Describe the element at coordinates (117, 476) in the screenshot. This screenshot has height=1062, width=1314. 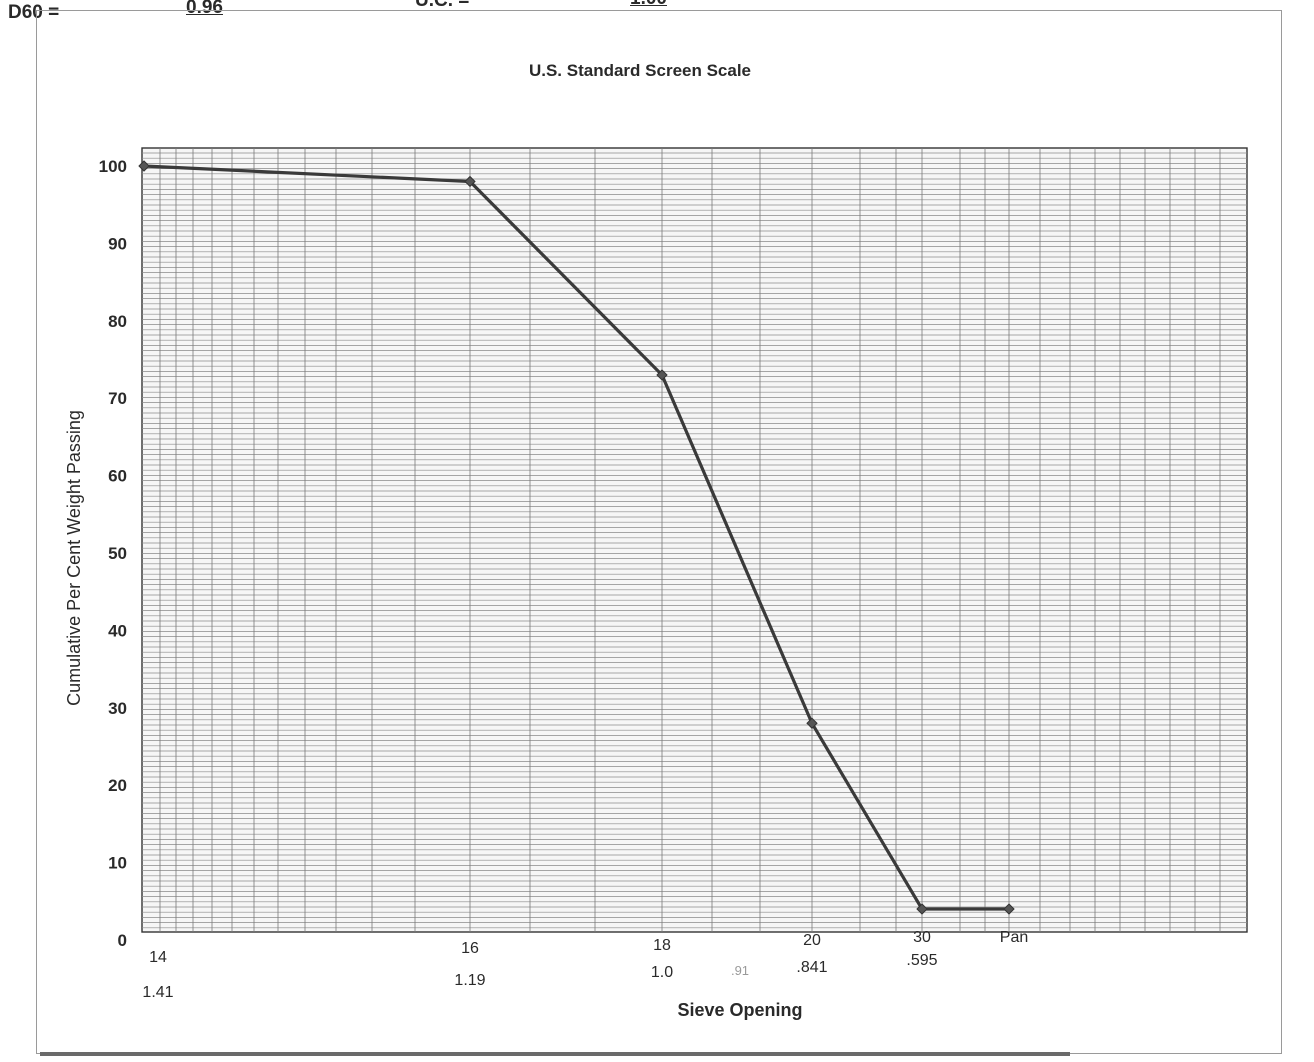
I see `y-tick-label: 60` at that location.